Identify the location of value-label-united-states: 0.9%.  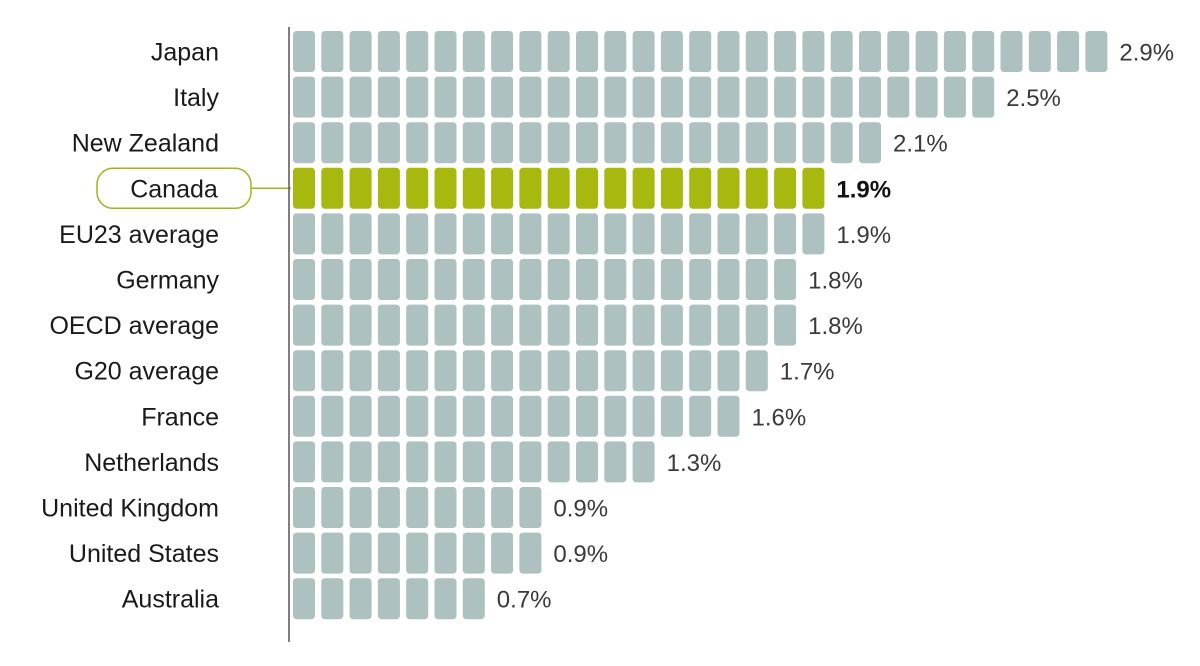
(580, 554).